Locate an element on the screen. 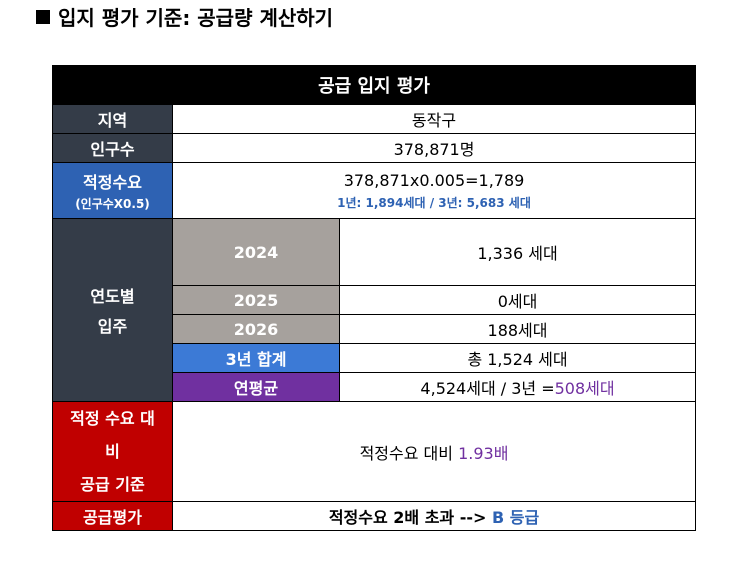  demand-summary: 1년: 1,894세대 / 3년: 5,683 세대 is located at coordinates (434, 202).